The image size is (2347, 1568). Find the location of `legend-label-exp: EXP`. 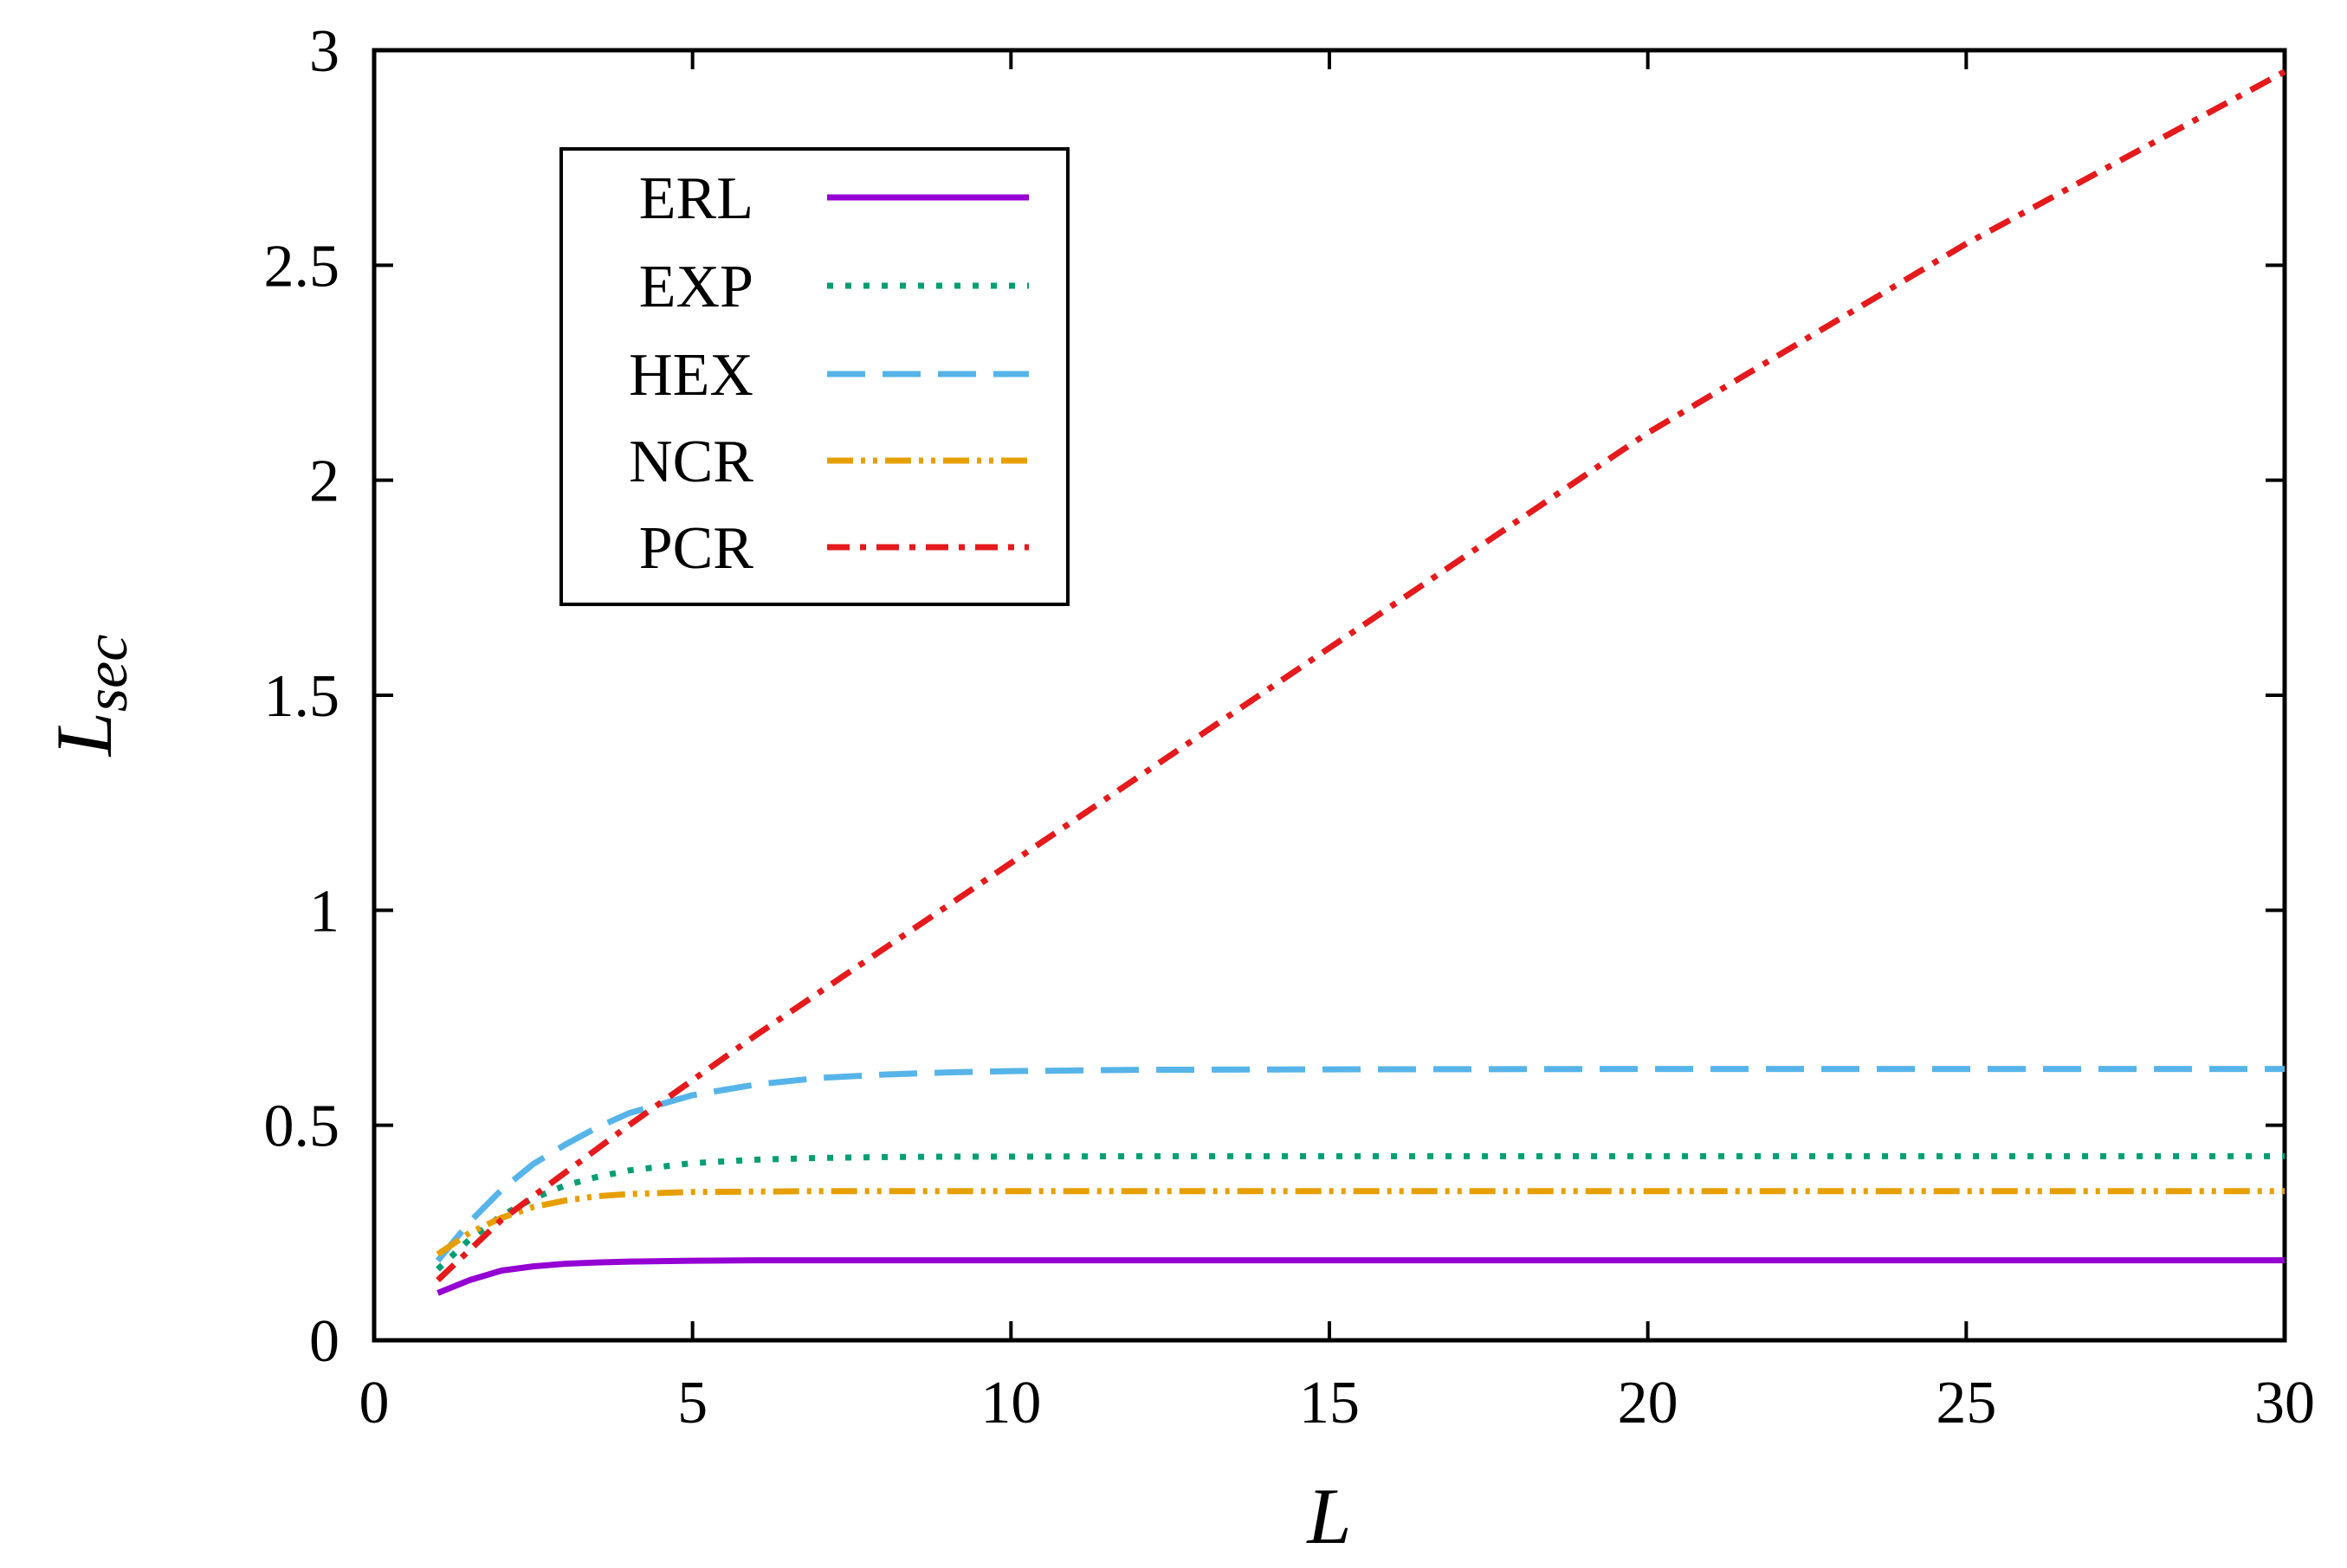

legend-label-exp: EXP is located at coordinates (696, 287).